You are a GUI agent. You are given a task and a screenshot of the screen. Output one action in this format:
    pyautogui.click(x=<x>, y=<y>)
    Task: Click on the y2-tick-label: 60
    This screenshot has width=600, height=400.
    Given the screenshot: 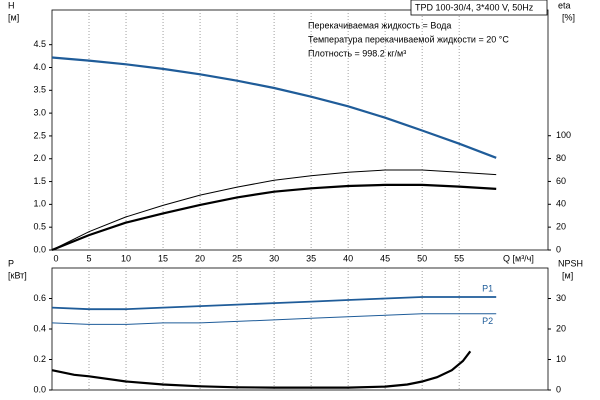 What is the action you would take?
    pyautogui.click(x=561, y=181)
    